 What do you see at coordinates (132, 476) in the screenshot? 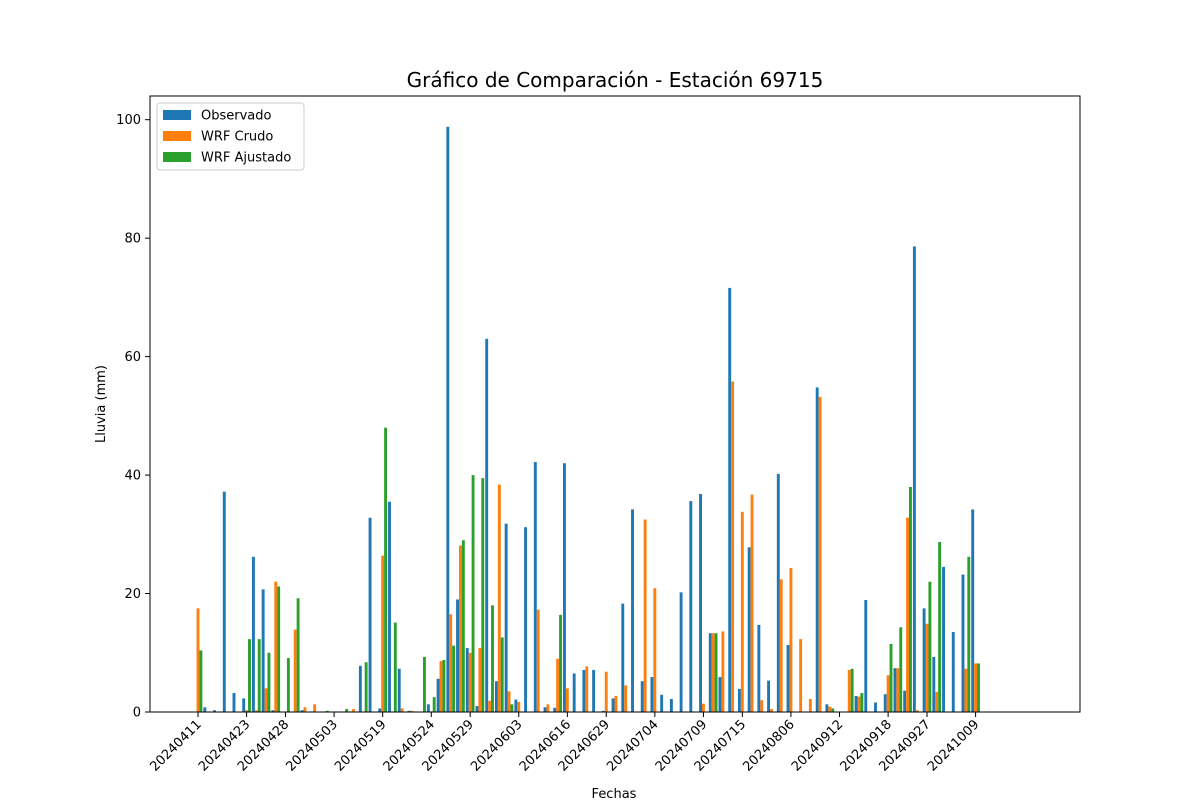
I see `y-tick-label: 40` at bounding box center [132, 476].